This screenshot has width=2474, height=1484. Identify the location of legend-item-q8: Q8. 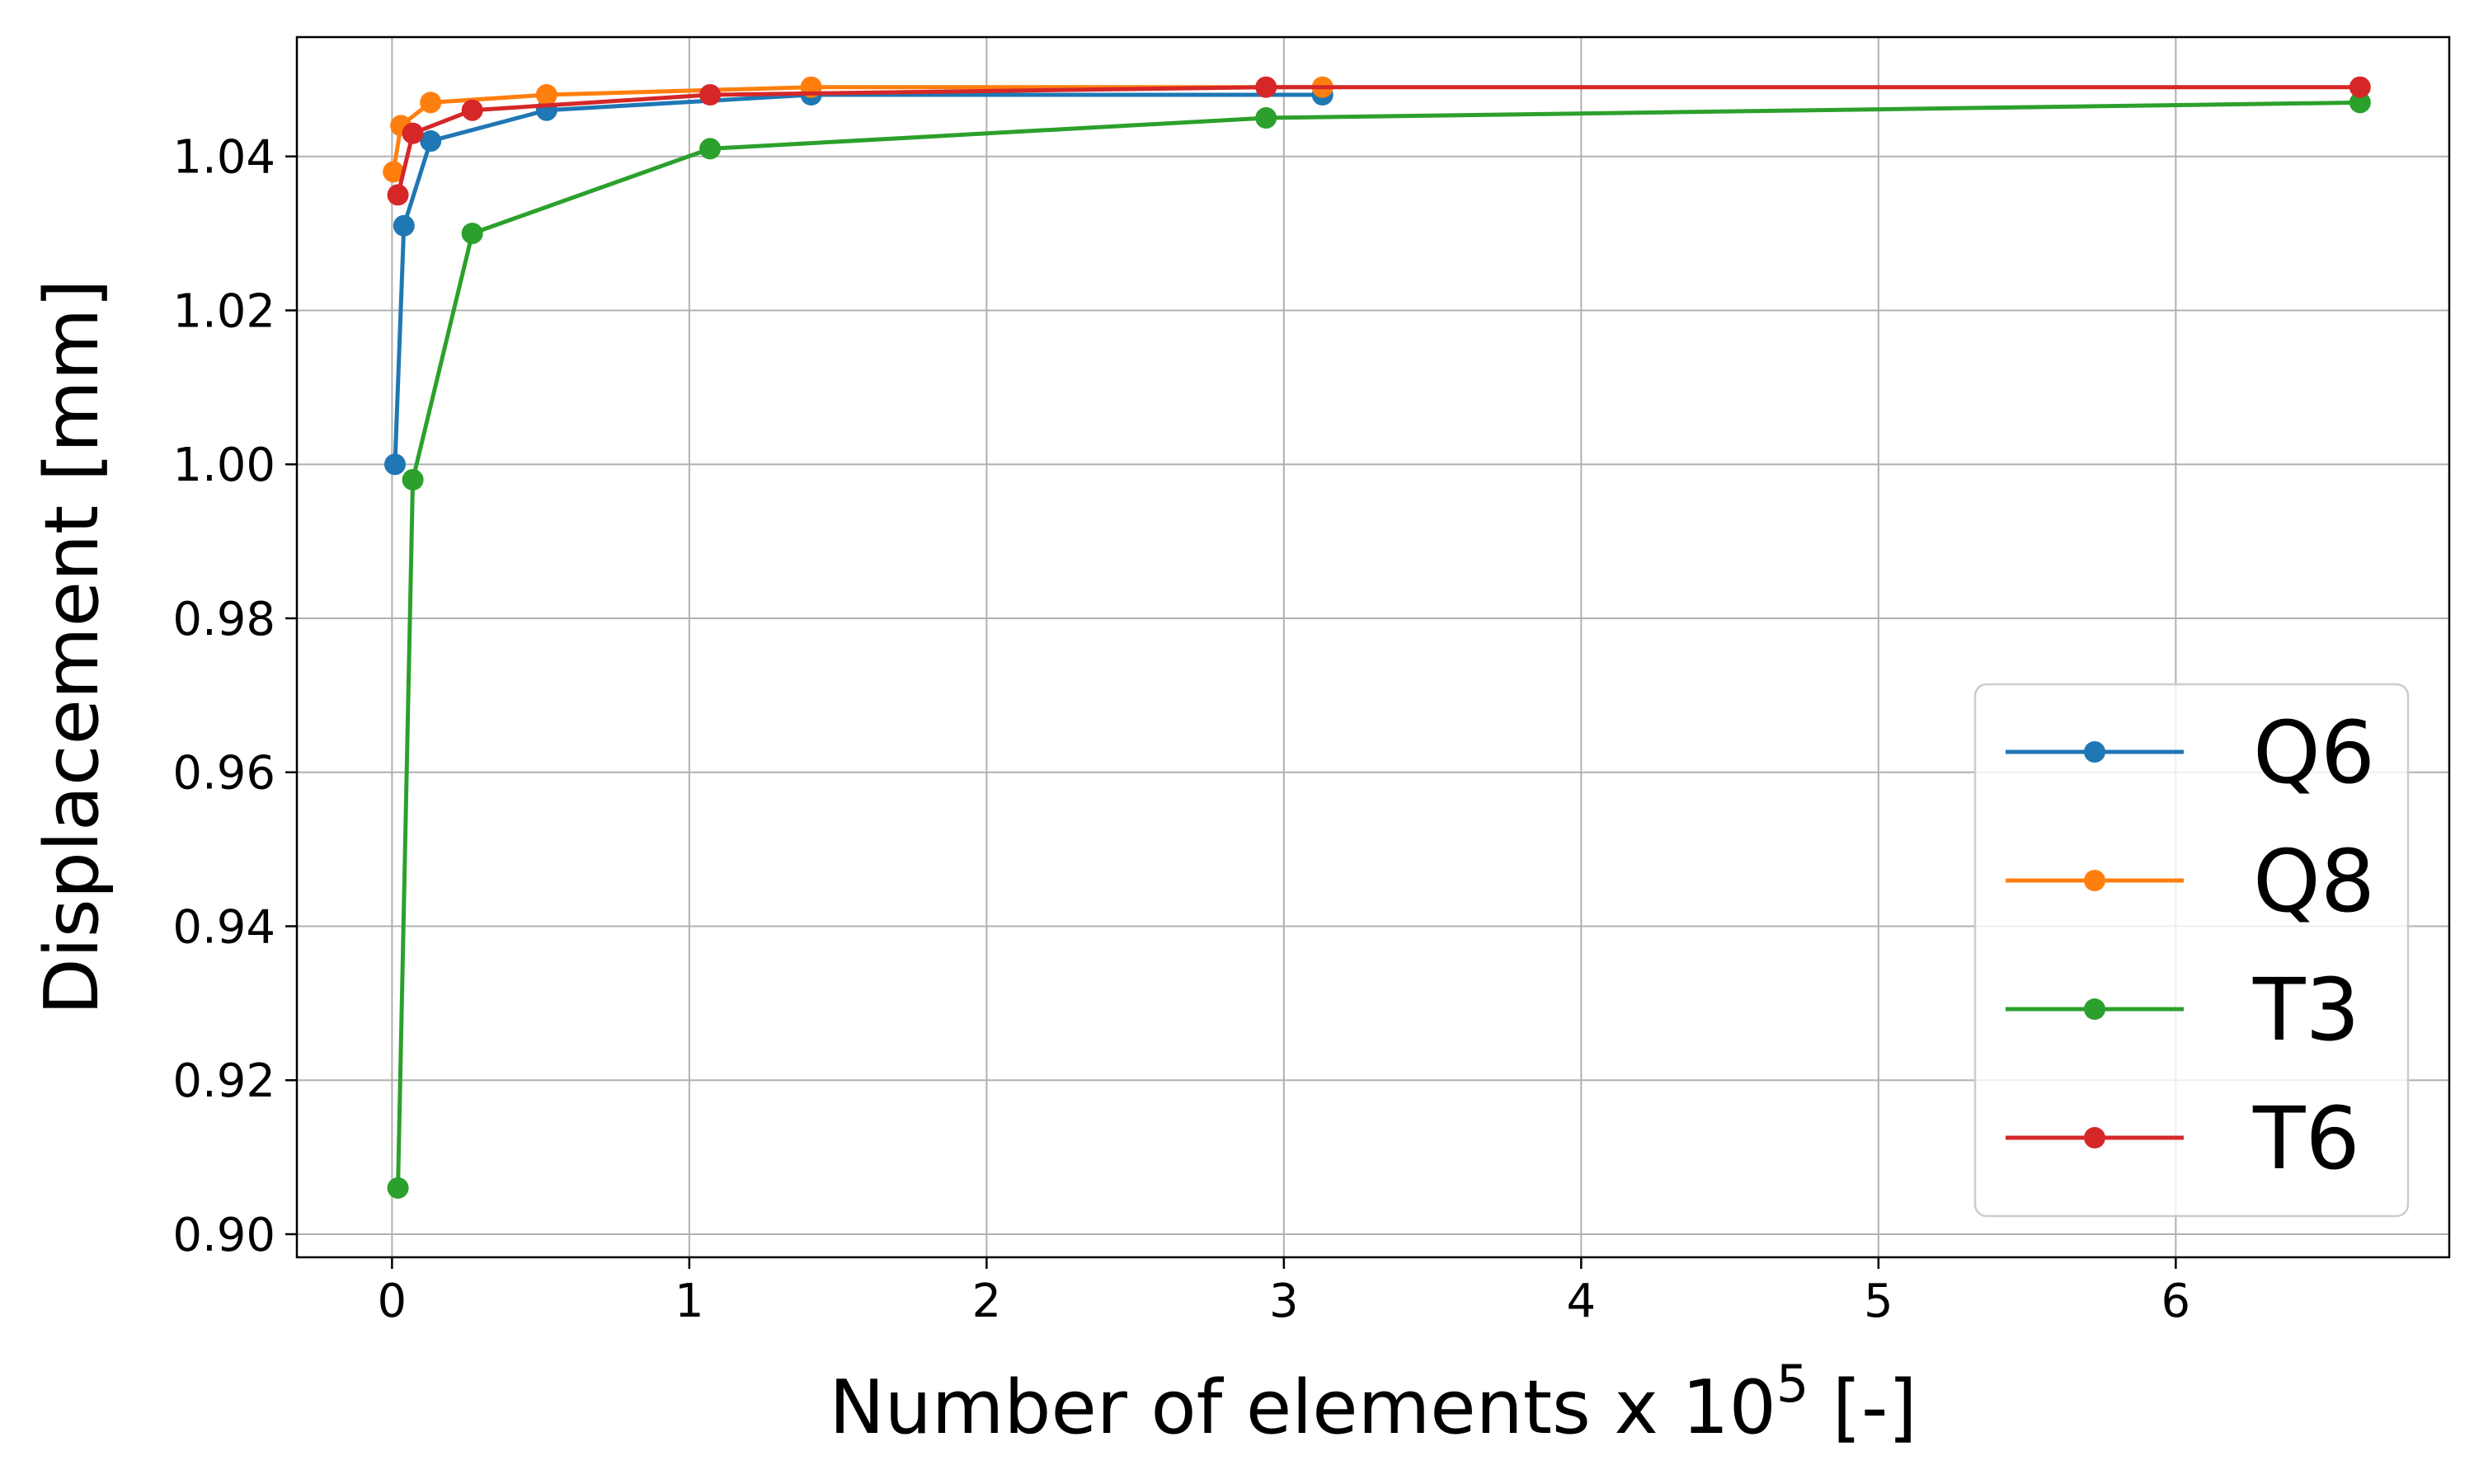
(2190, 881).